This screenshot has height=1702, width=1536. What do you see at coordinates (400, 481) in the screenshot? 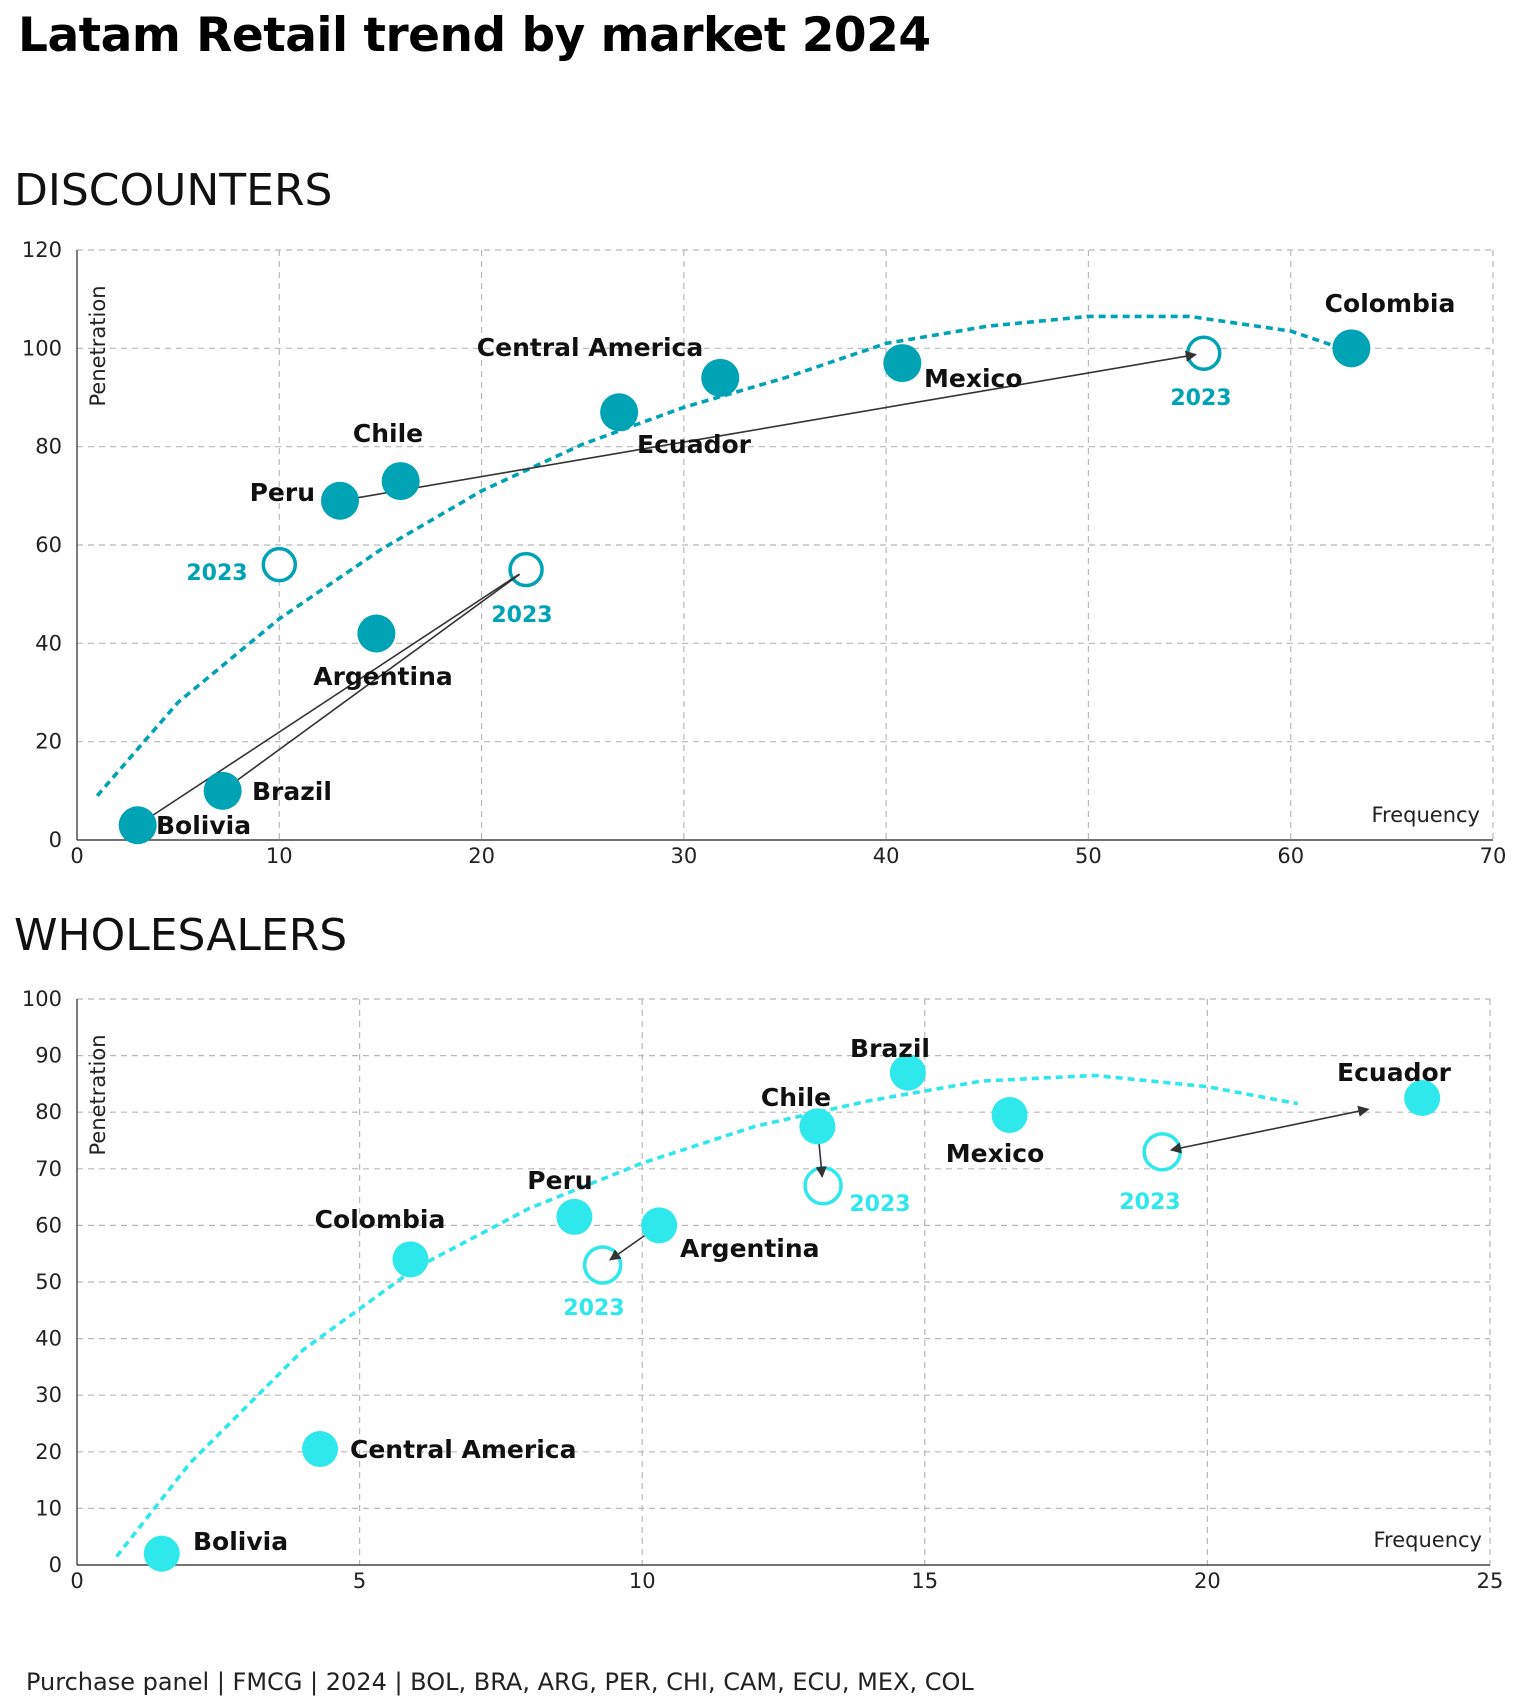
I see `discounters-point-chile` at bounding box center [400, 481].